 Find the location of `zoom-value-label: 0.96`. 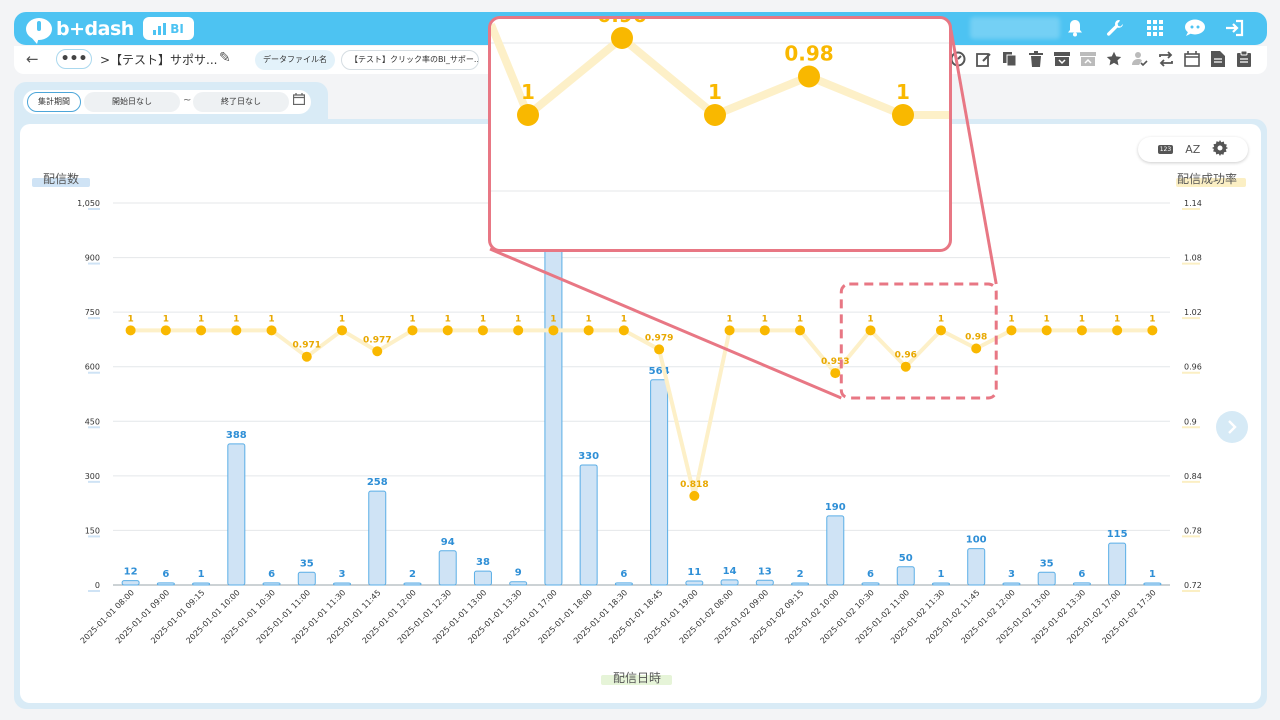

zoom-value-label: 0.96 is located at coordinates (621, 23).